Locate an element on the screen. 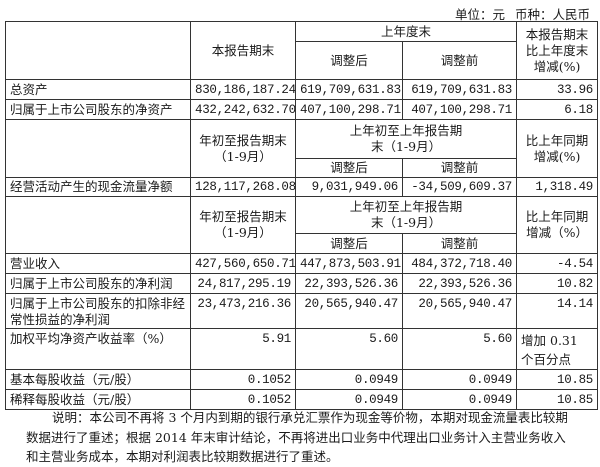  unit-label: 单位：元 is located at coordinates (479, 14).